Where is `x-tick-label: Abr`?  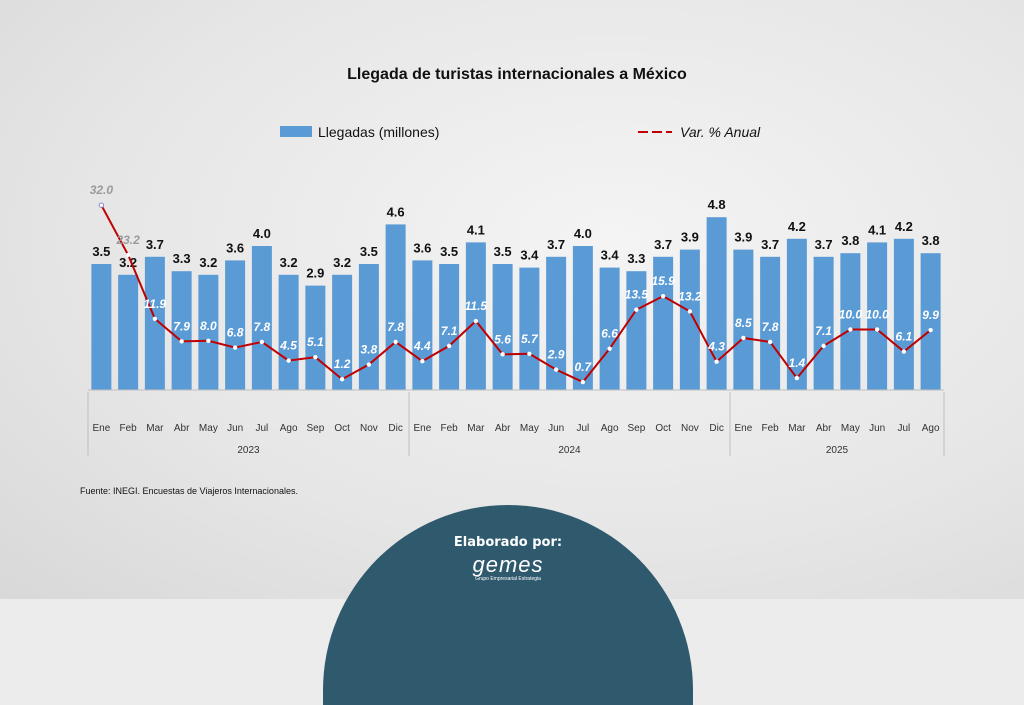
x-tick-label: Abr is located at coordinates (824, 428).